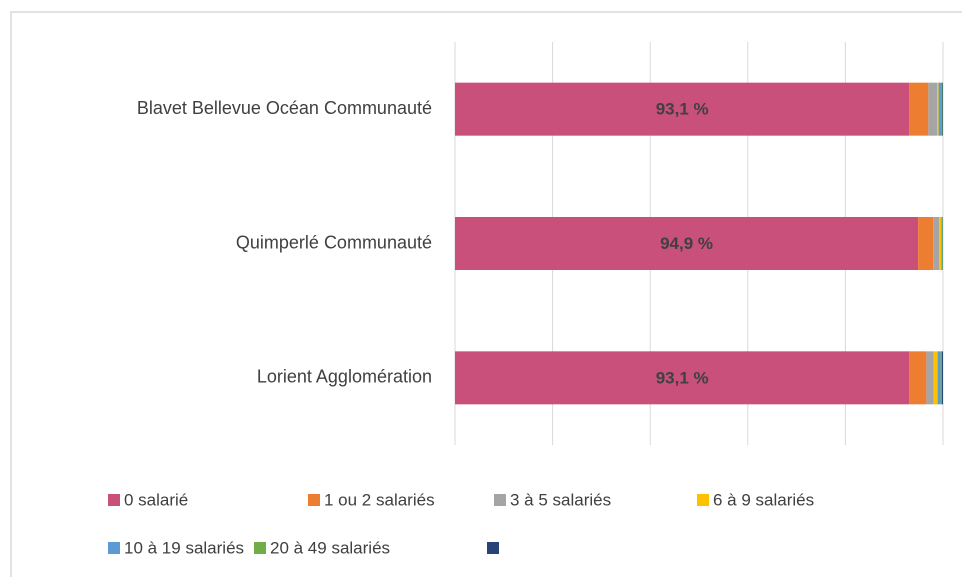 The width and height of the screenshot is (962, 577). What do you see at coordinates (344, 377) in the screenshot?
I see `y-tick-label: Lorient Agglomération` at bounding box center [344, 377].